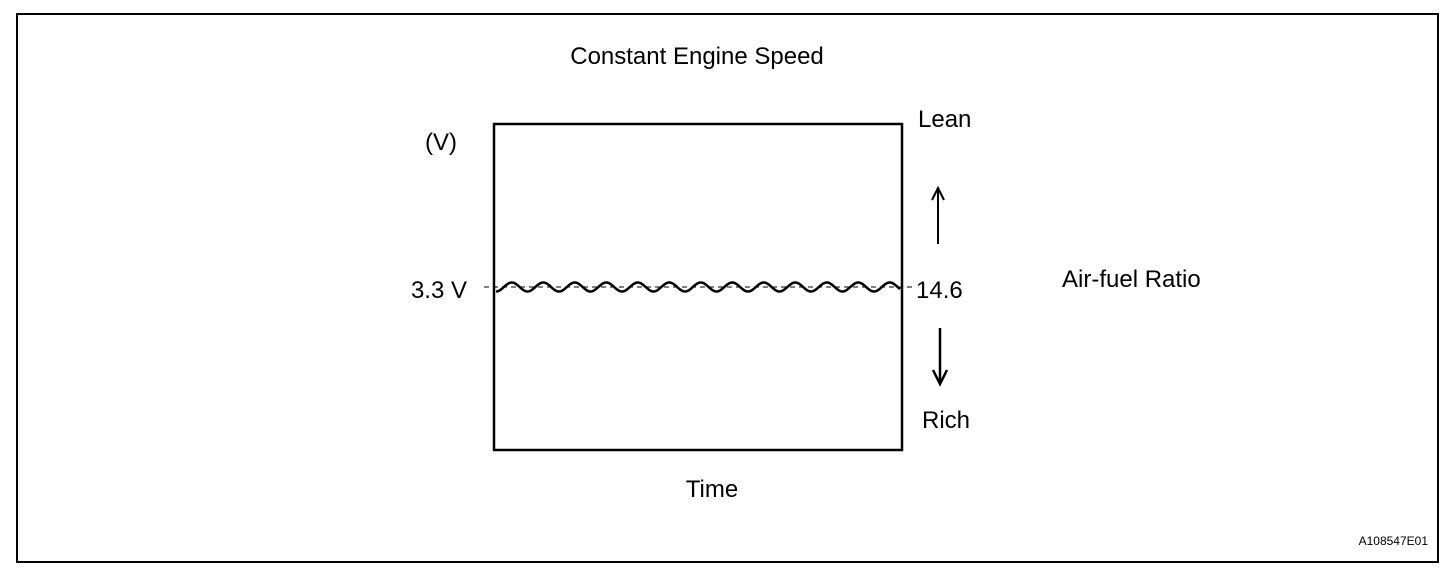 This screenshot has width=1456, height=572. Describe the element at coordinates (441, 142) in the screenshot. I see `y-unit-label: (V)` at that location.